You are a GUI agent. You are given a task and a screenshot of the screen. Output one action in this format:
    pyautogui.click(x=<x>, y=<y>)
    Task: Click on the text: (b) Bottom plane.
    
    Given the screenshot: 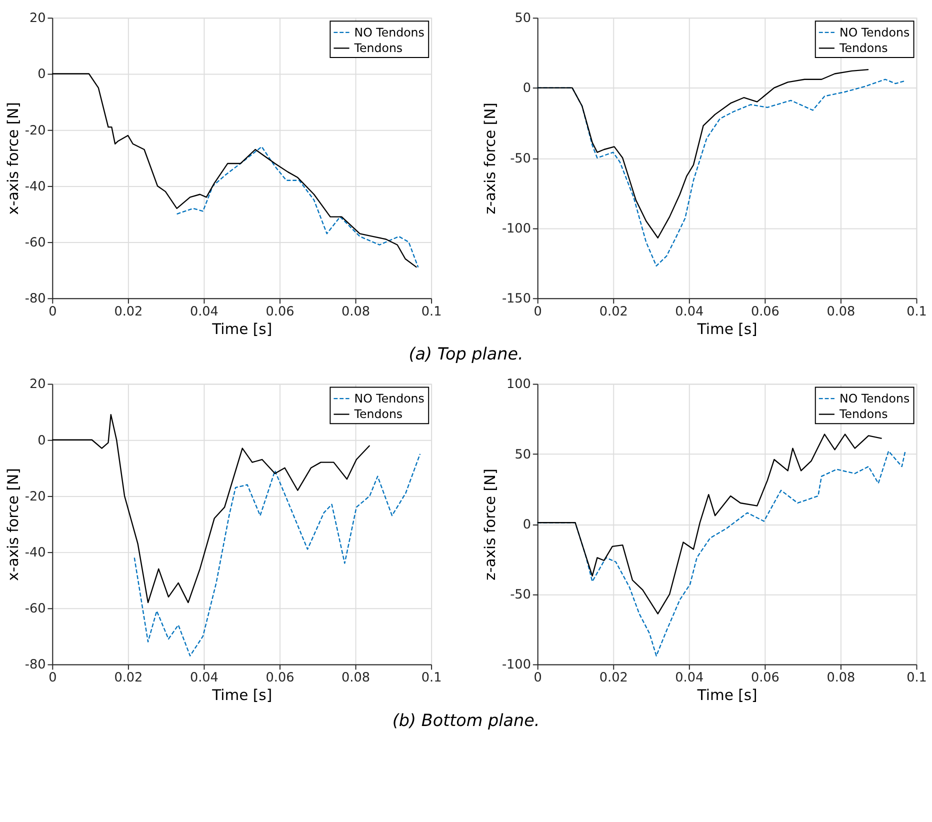 What is the action you would take?
    pyautogui.click(x=466, y=720)
    